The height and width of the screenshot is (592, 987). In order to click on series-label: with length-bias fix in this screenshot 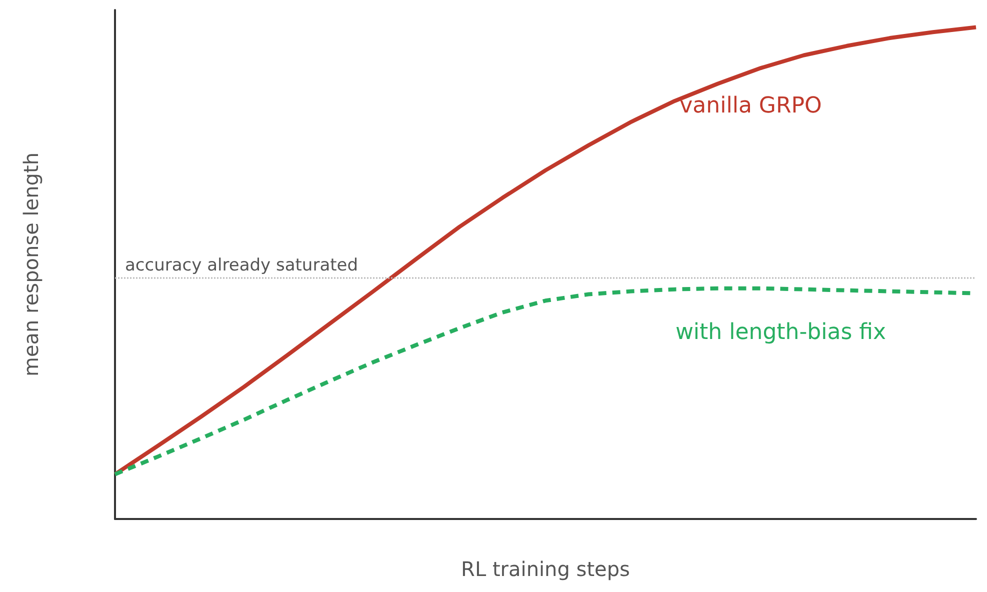, I will do `click(780, 332)`.